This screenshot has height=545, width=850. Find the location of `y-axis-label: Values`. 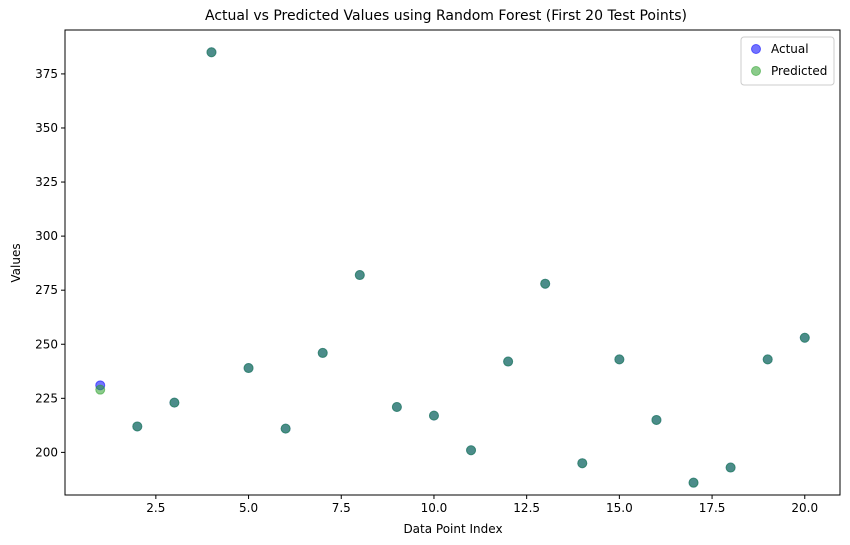

y-axis-label: Values is located at coordinates (16, 262).